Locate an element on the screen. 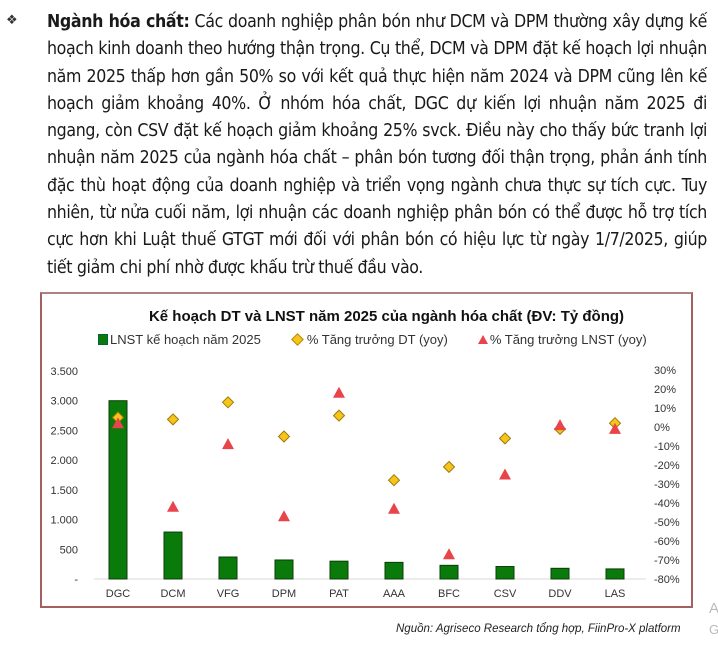 The height and width of the screenshot is (645, 718). left-axis-tick: - is located at coordinates (76, 580).